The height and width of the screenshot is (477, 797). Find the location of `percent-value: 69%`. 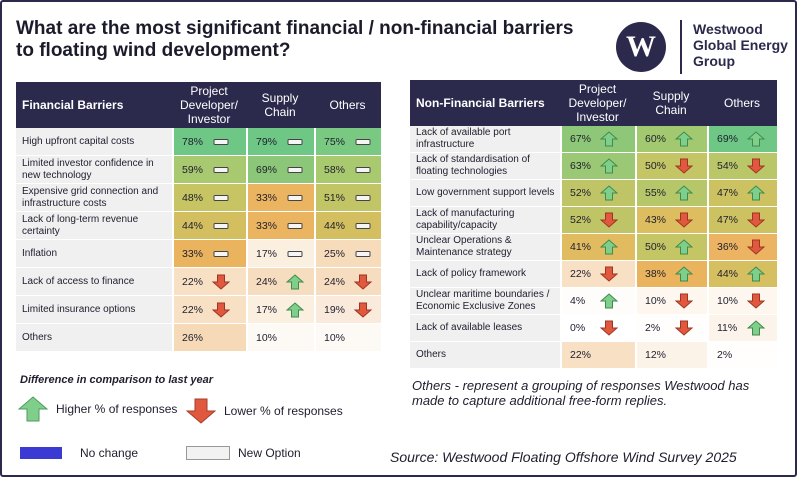

percent-value: 69% is located at coordinates (728, 139).